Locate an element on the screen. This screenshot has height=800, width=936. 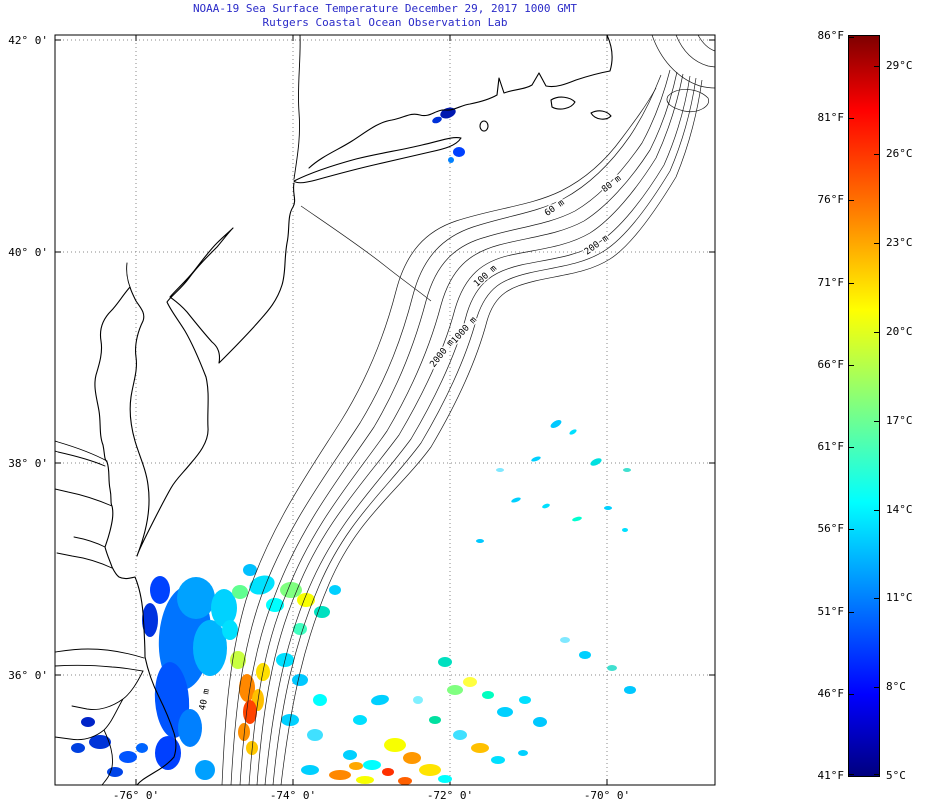
colorbar-f-label: 71°F is located at coordinates (831, 282).